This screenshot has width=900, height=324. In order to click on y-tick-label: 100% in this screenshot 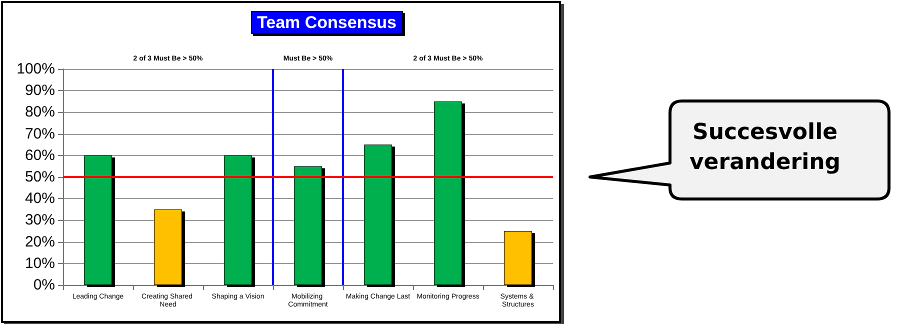, I will do `click(35, 69)`.